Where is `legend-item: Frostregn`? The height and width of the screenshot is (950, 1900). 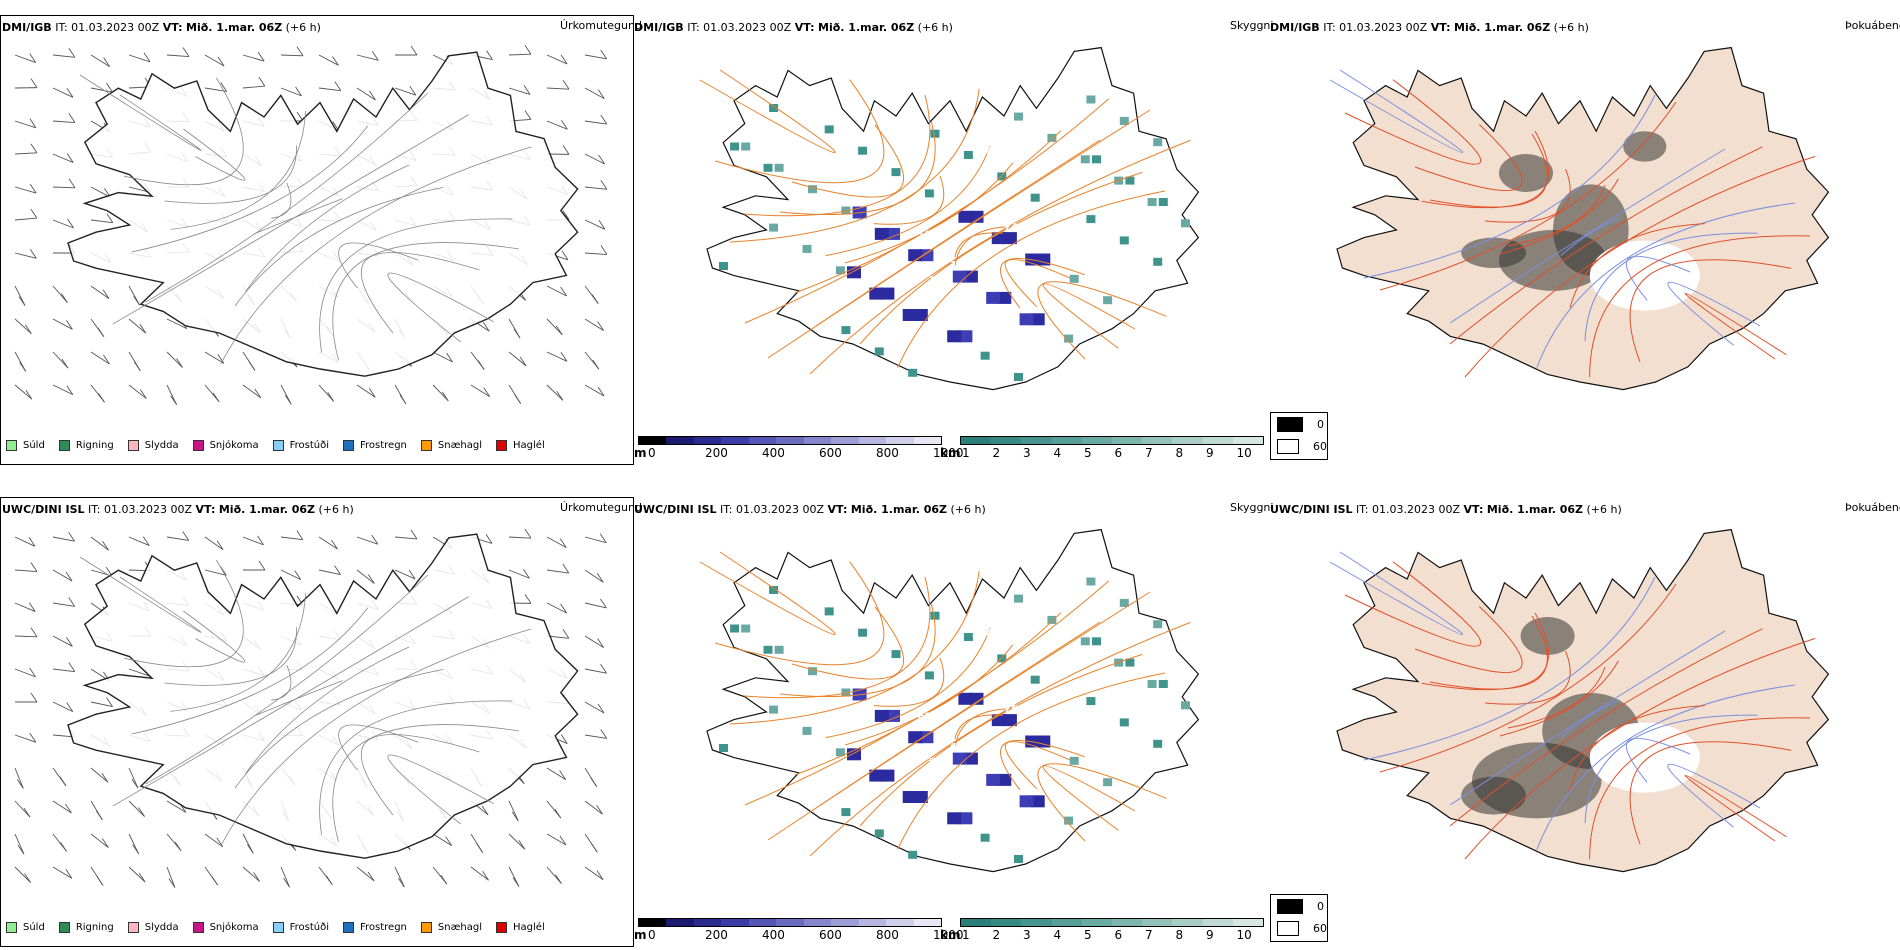
legend-item: Frostregn is located at coordinates (375, 445).